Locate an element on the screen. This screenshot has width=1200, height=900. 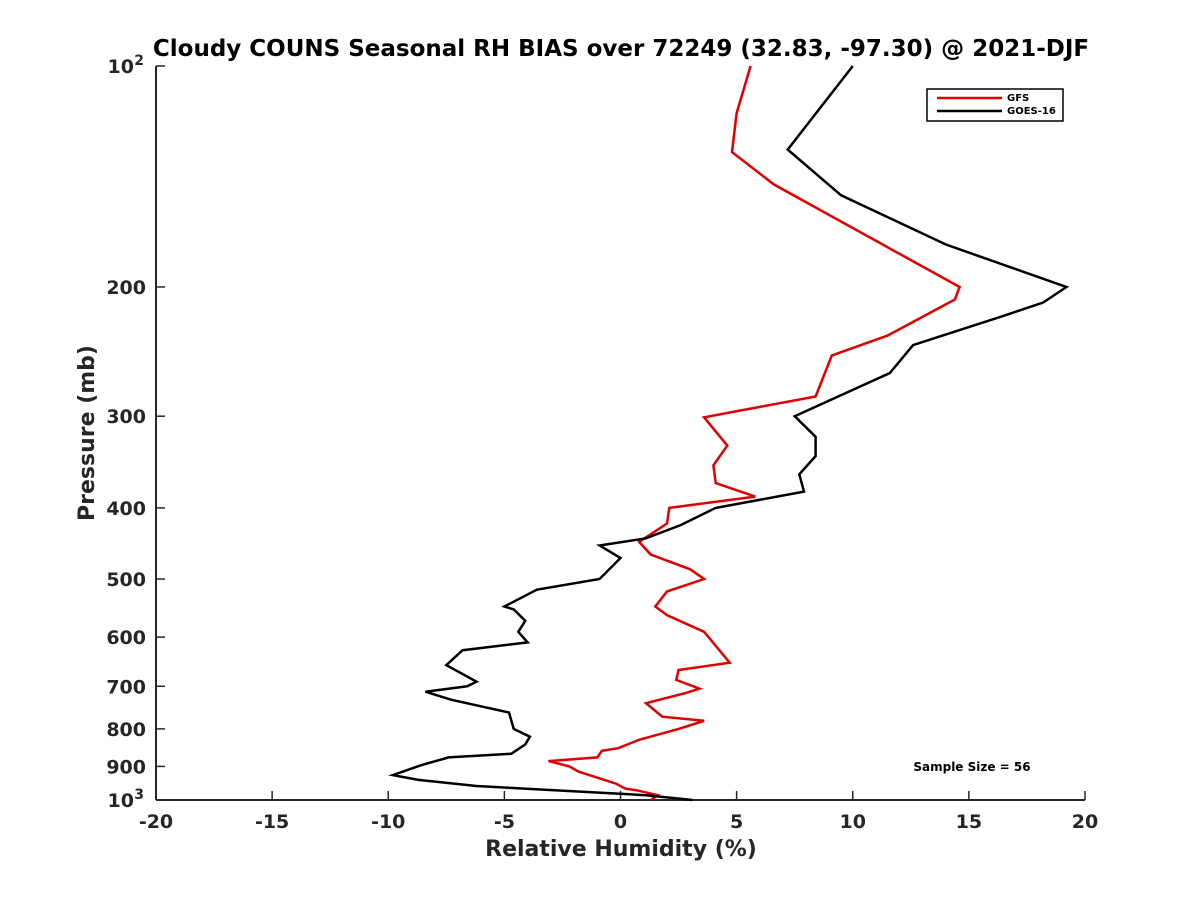
legend: GFS GOES-16 is located at coordinates (995, 105).